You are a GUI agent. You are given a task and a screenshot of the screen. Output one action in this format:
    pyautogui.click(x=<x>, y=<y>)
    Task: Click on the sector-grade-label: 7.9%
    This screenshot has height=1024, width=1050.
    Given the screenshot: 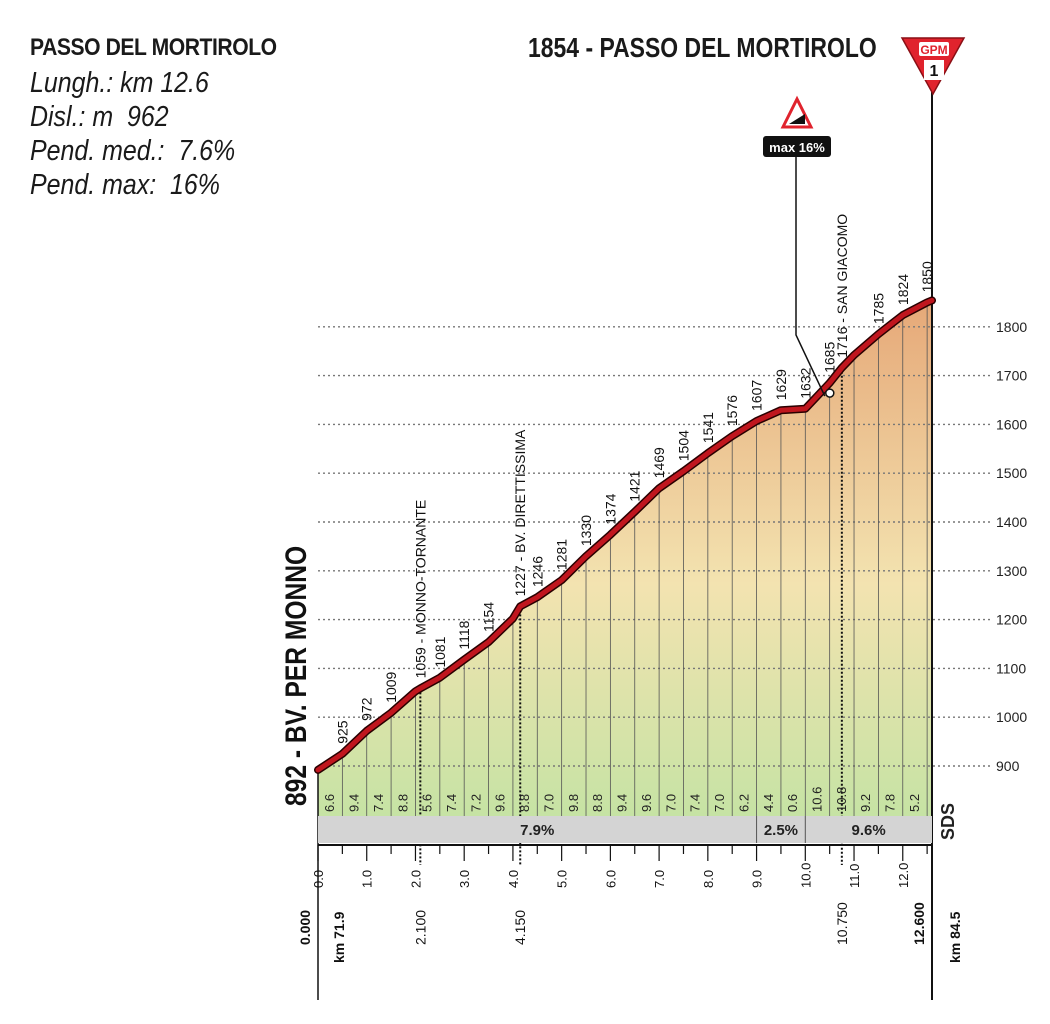 What is the action you would take?
    pyautogui.click(x=537, y=830)
    